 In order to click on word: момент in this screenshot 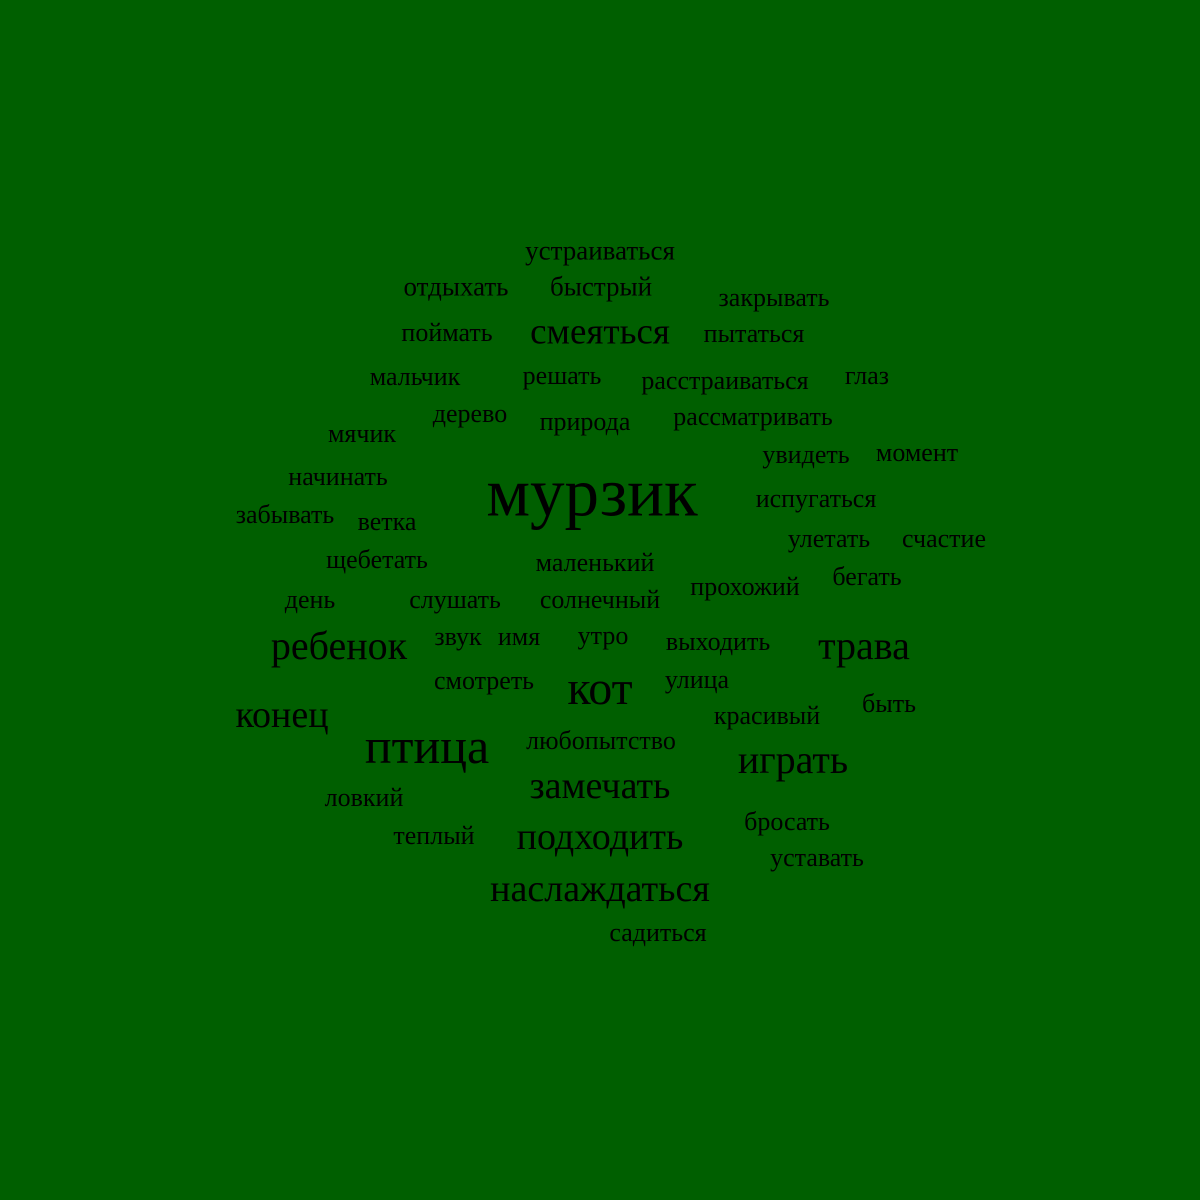, I will do `click(917, 452)`.